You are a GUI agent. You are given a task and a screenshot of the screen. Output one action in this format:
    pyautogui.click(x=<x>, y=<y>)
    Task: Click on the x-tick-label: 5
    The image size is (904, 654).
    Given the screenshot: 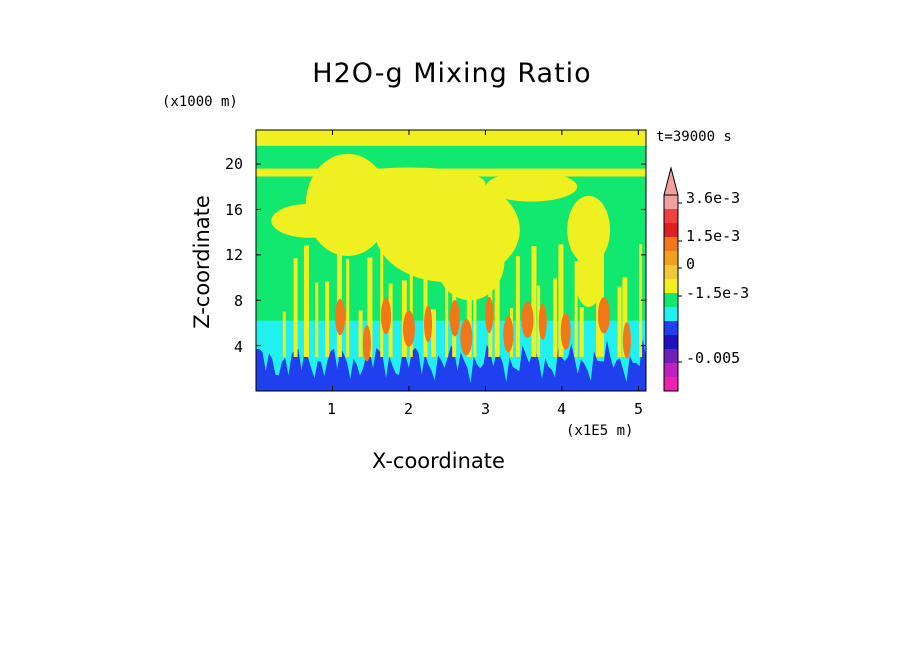 What is the action you would take?
    pyautogui.click(x=639, y=409)
    